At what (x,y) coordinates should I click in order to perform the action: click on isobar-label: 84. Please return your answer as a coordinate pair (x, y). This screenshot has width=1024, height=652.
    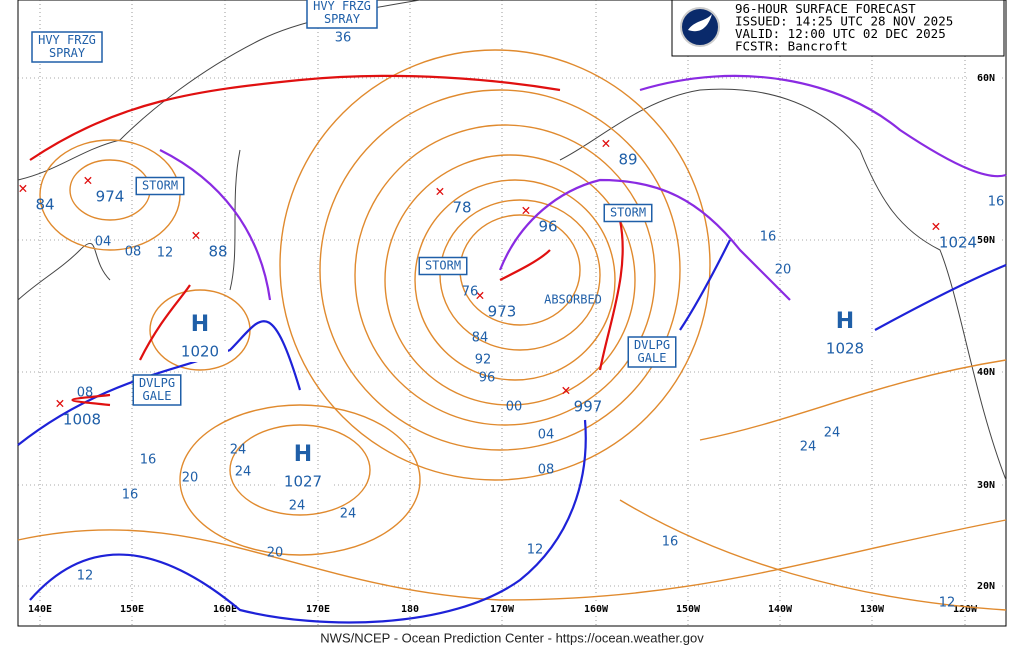
    Looking at the image, I should click on (480, 338).